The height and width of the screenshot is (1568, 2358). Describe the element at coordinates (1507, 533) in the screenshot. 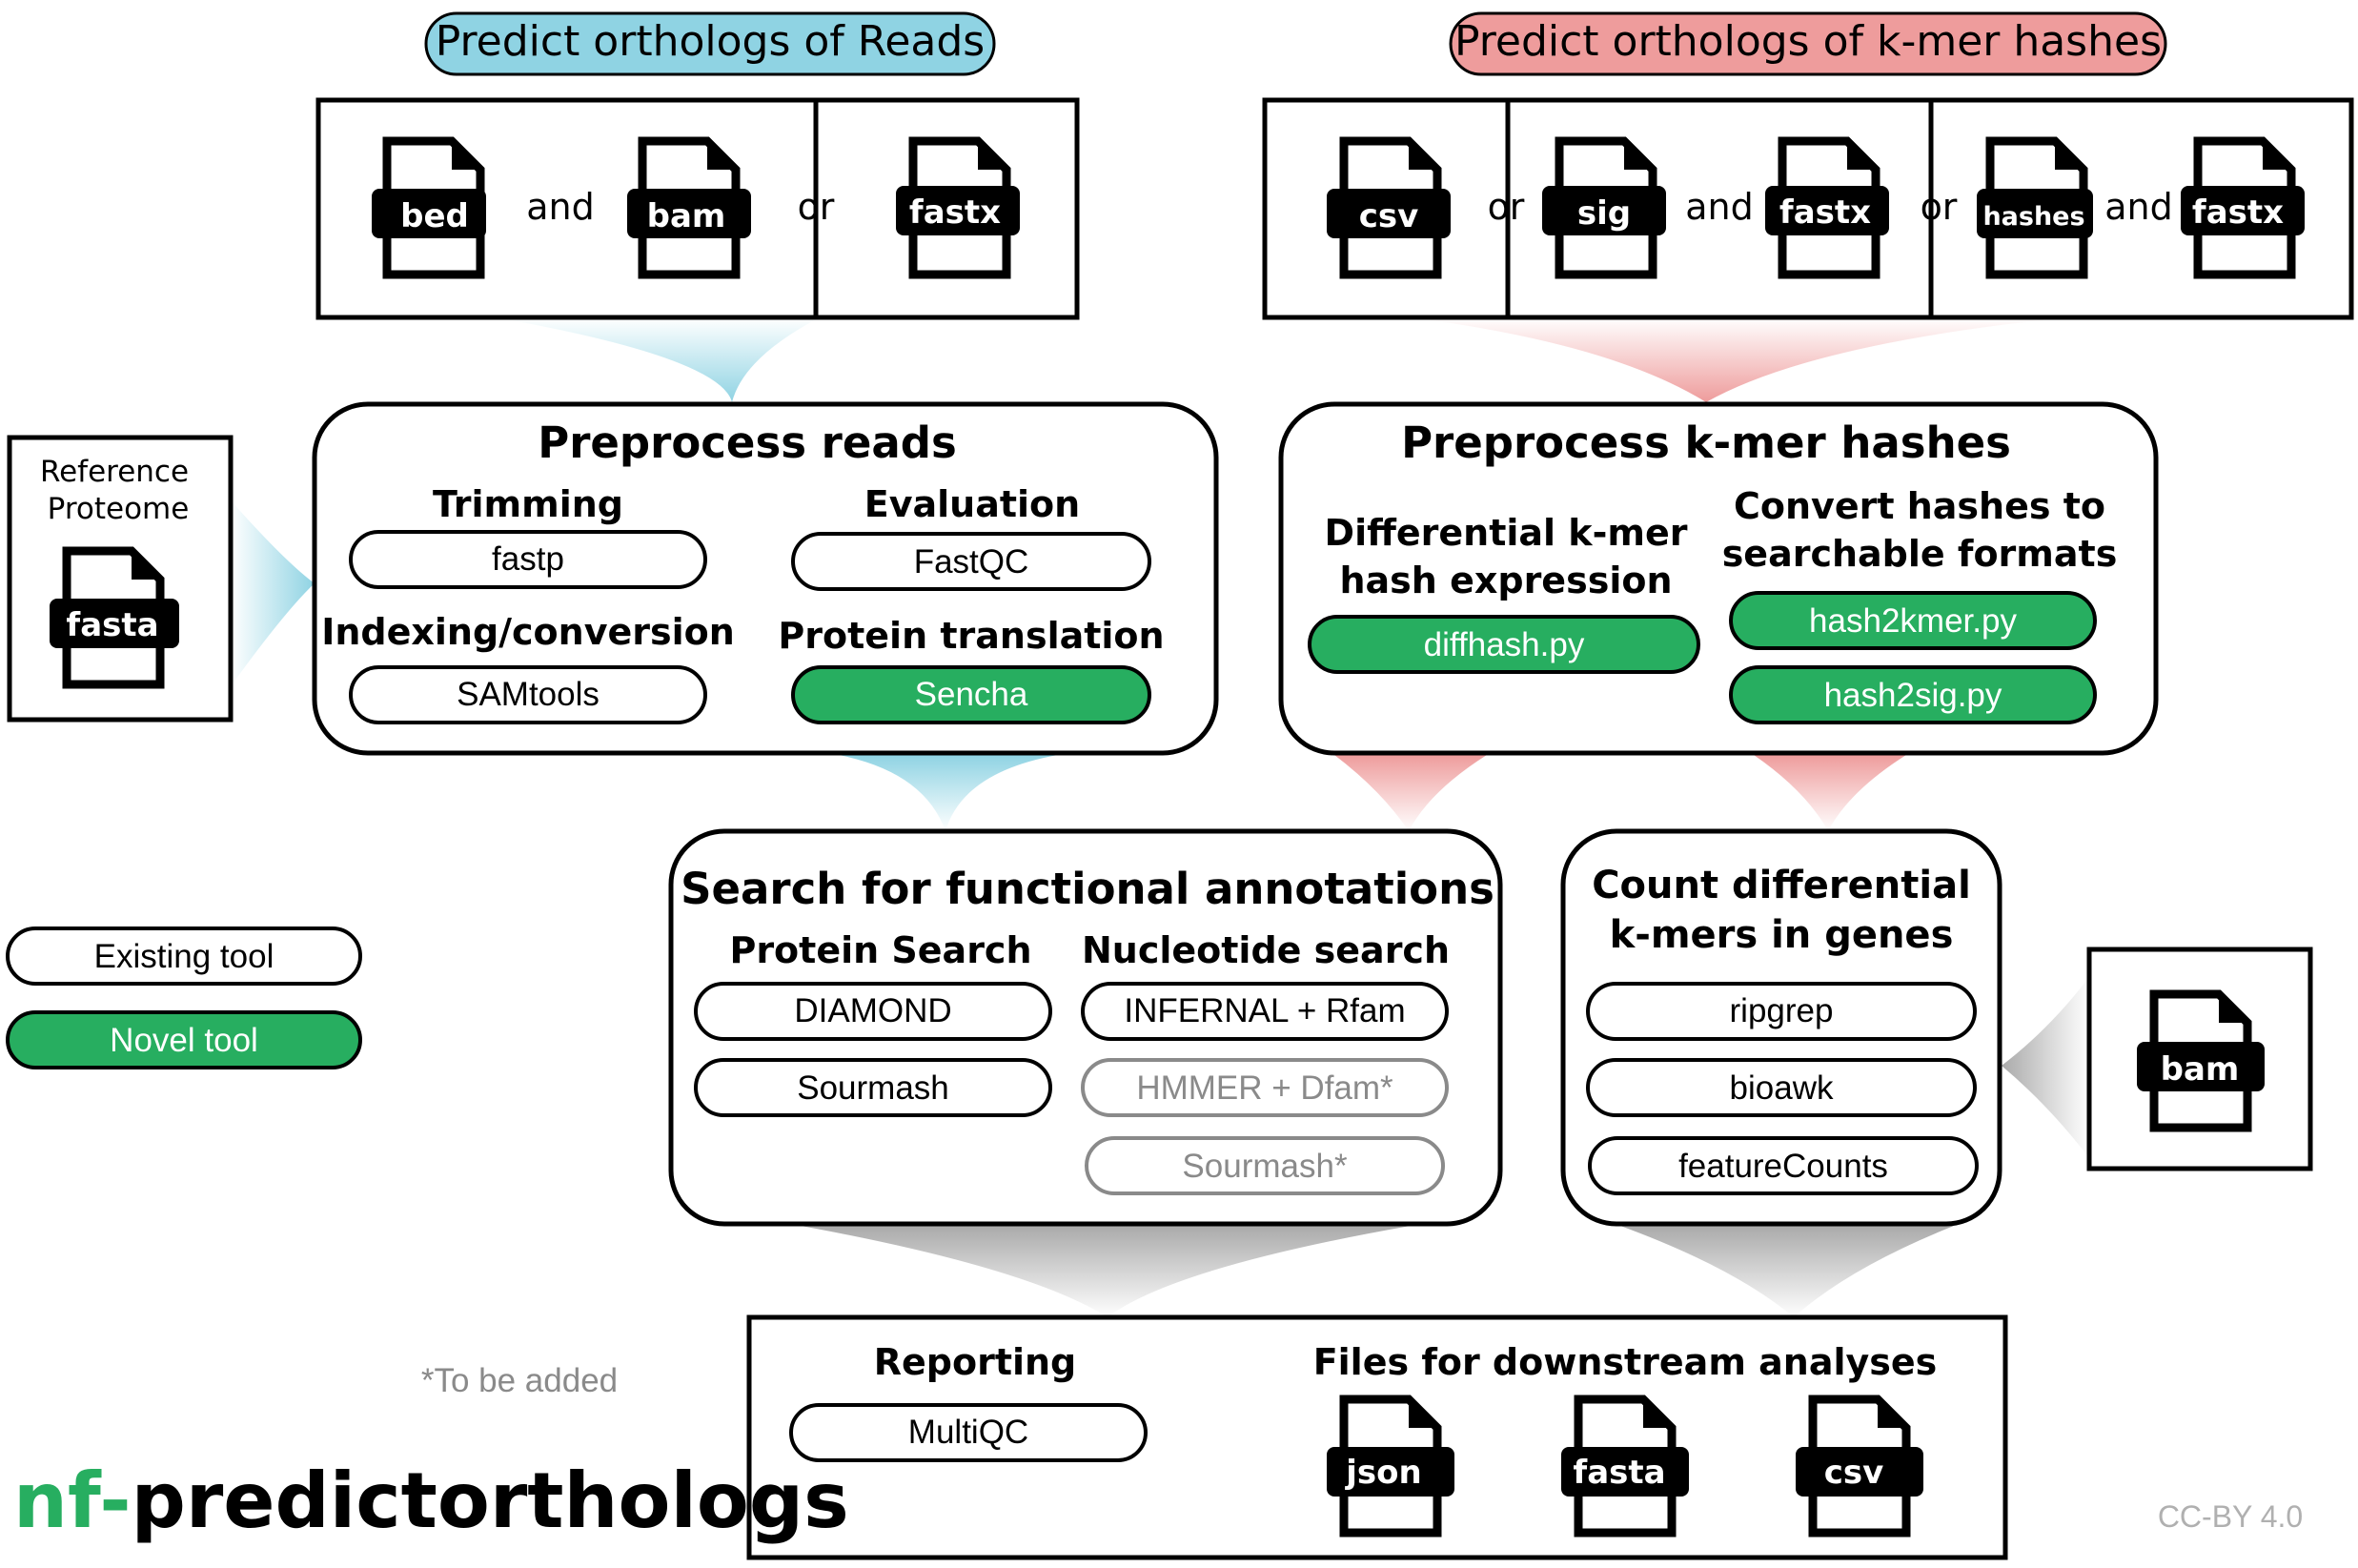

I see `diff-label-line1: Differential k-mer` at that location.